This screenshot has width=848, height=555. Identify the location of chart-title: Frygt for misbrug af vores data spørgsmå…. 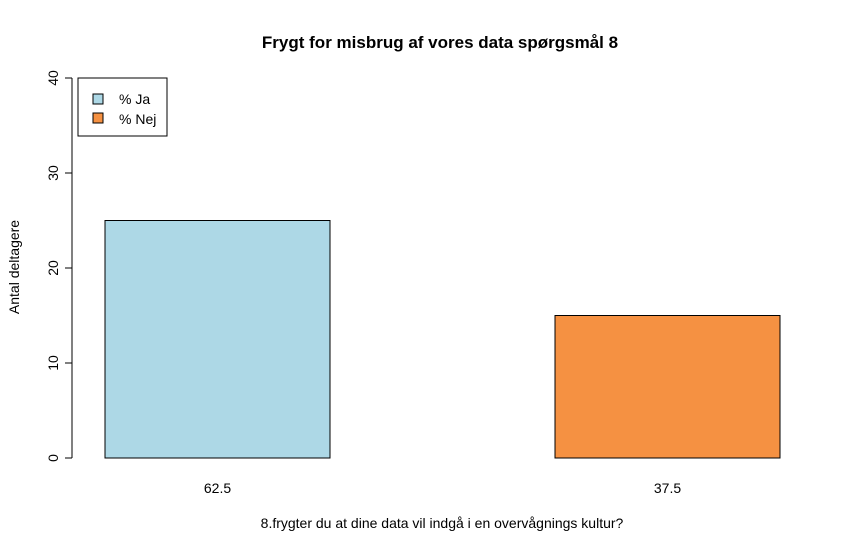
(440, 42).